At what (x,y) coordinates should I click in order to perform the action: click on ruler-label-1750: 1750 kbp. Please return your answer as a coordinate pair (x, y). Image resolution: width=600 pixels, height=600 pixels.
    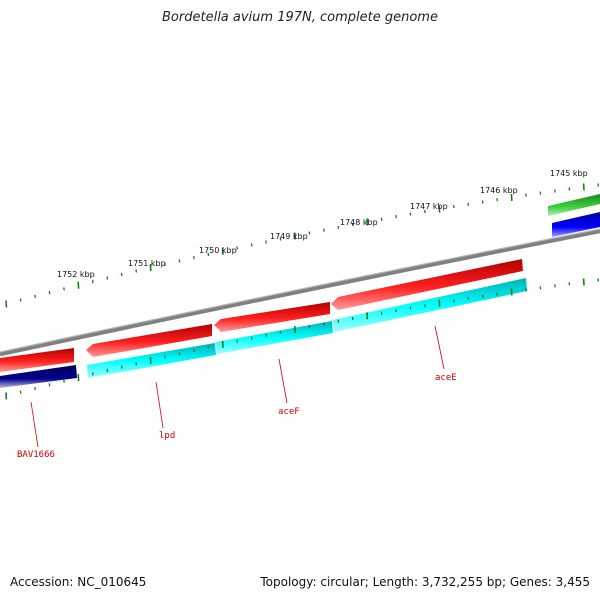
    Looking at the image, I should click on (218, 250).